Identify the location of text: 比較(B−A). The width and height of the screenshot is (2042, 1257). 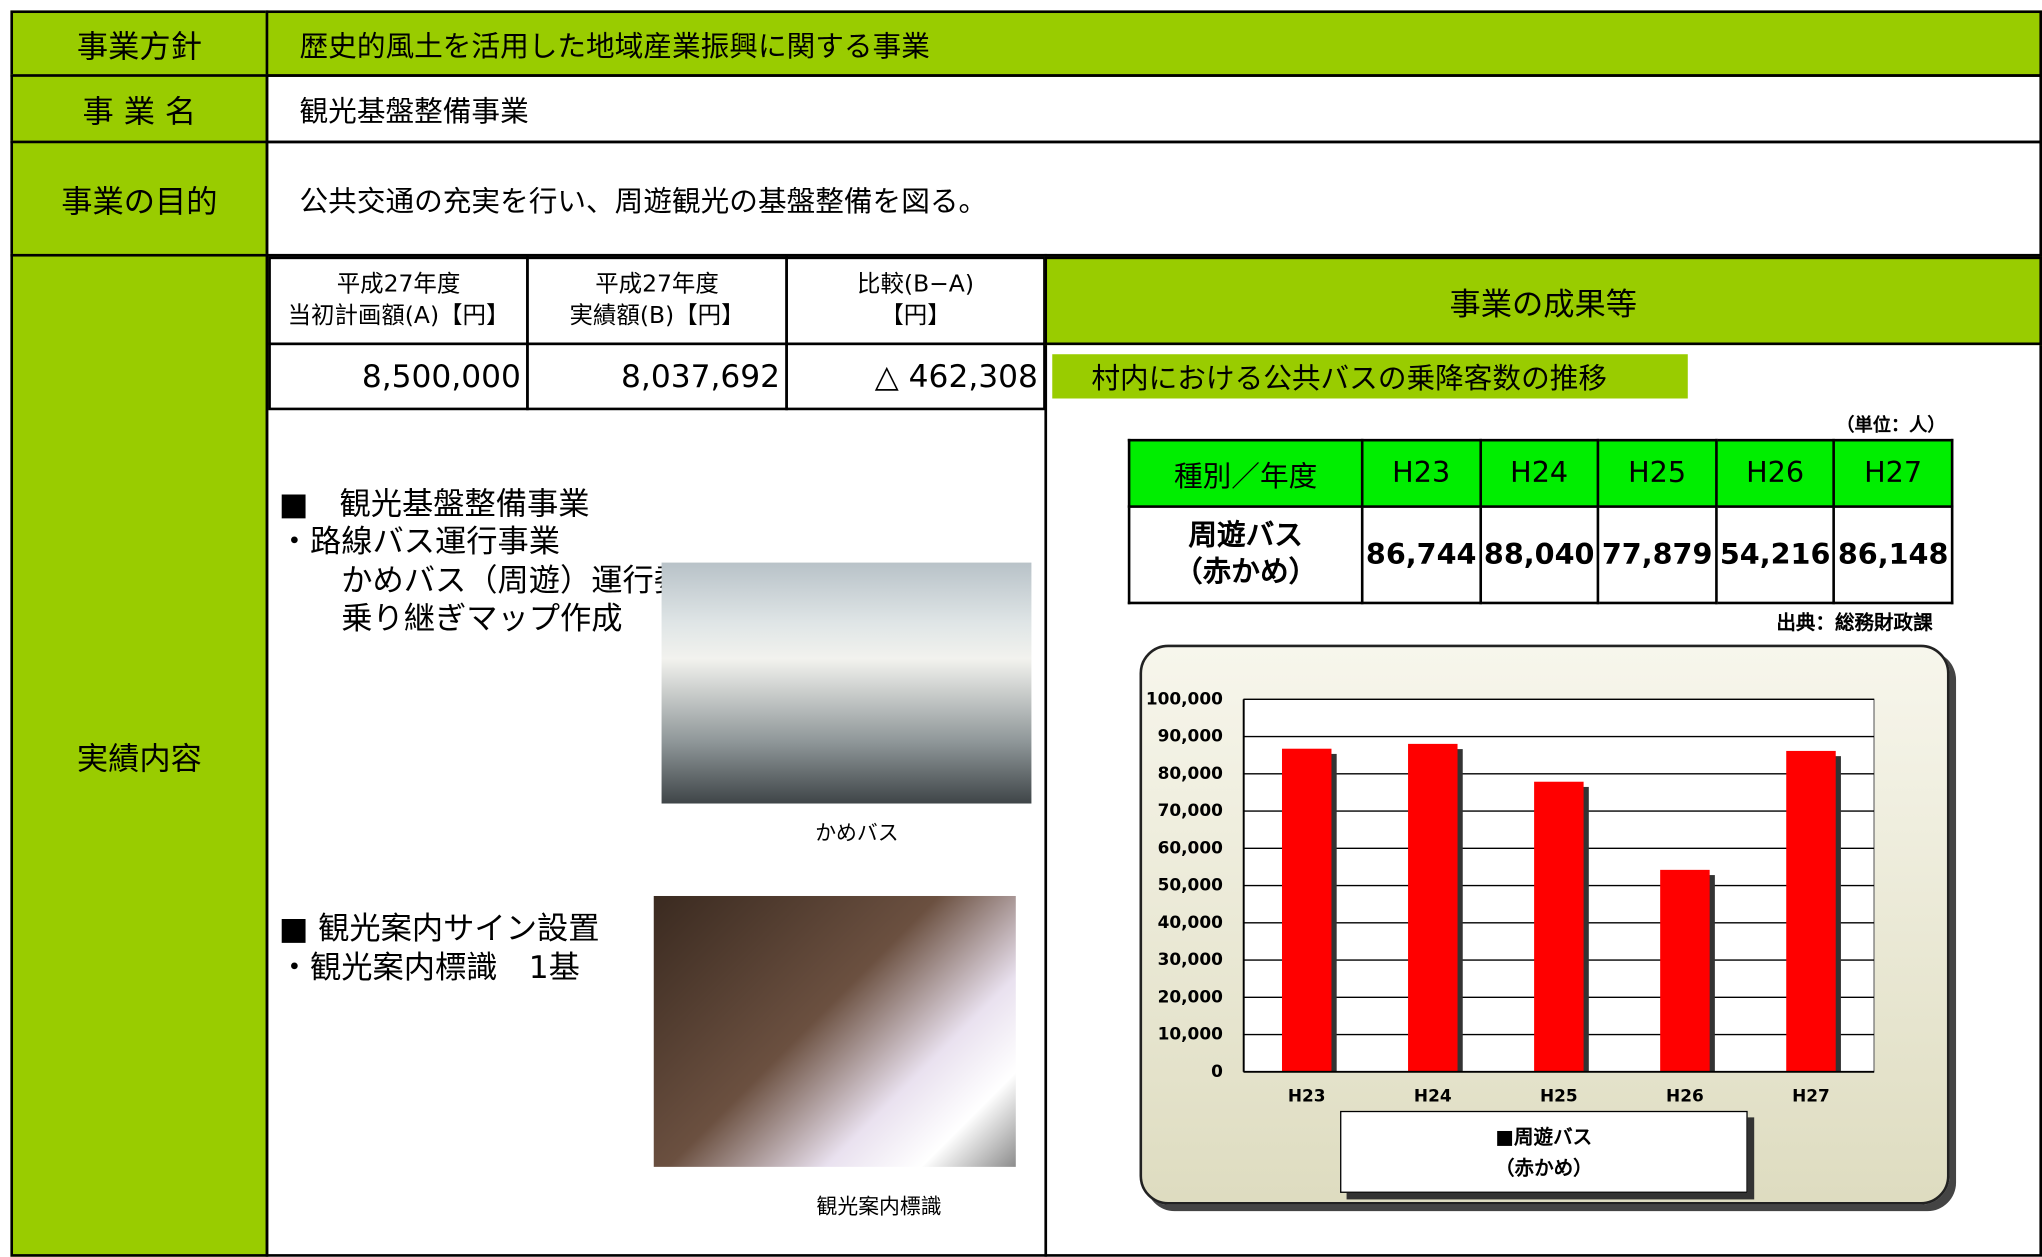
(915, 284).